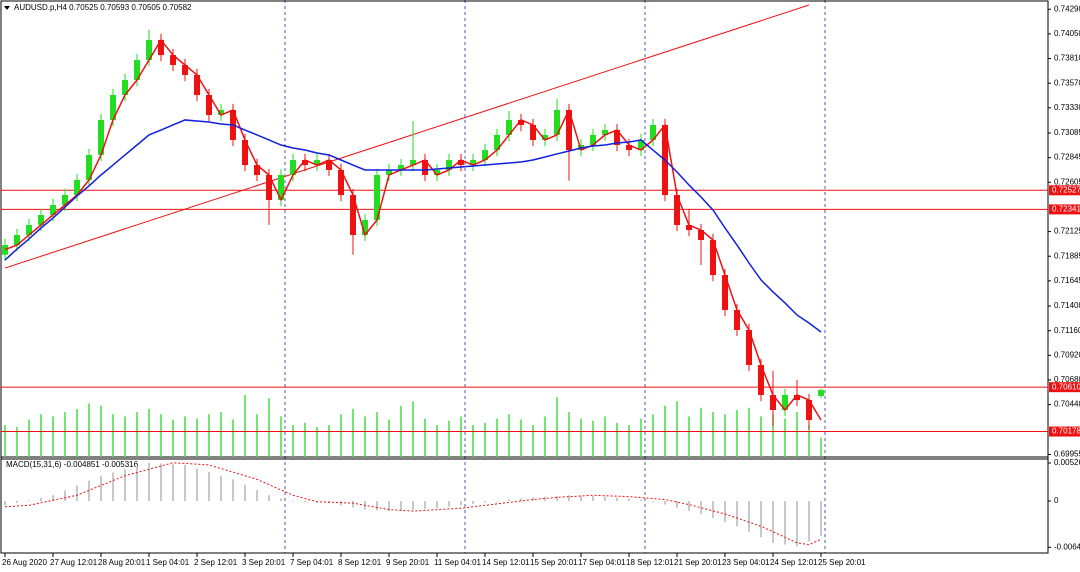 The width and height of the screenshot is (1080, 572). I want to click on x-tick-label: 3 Sep 20:01, so click(264, 562).